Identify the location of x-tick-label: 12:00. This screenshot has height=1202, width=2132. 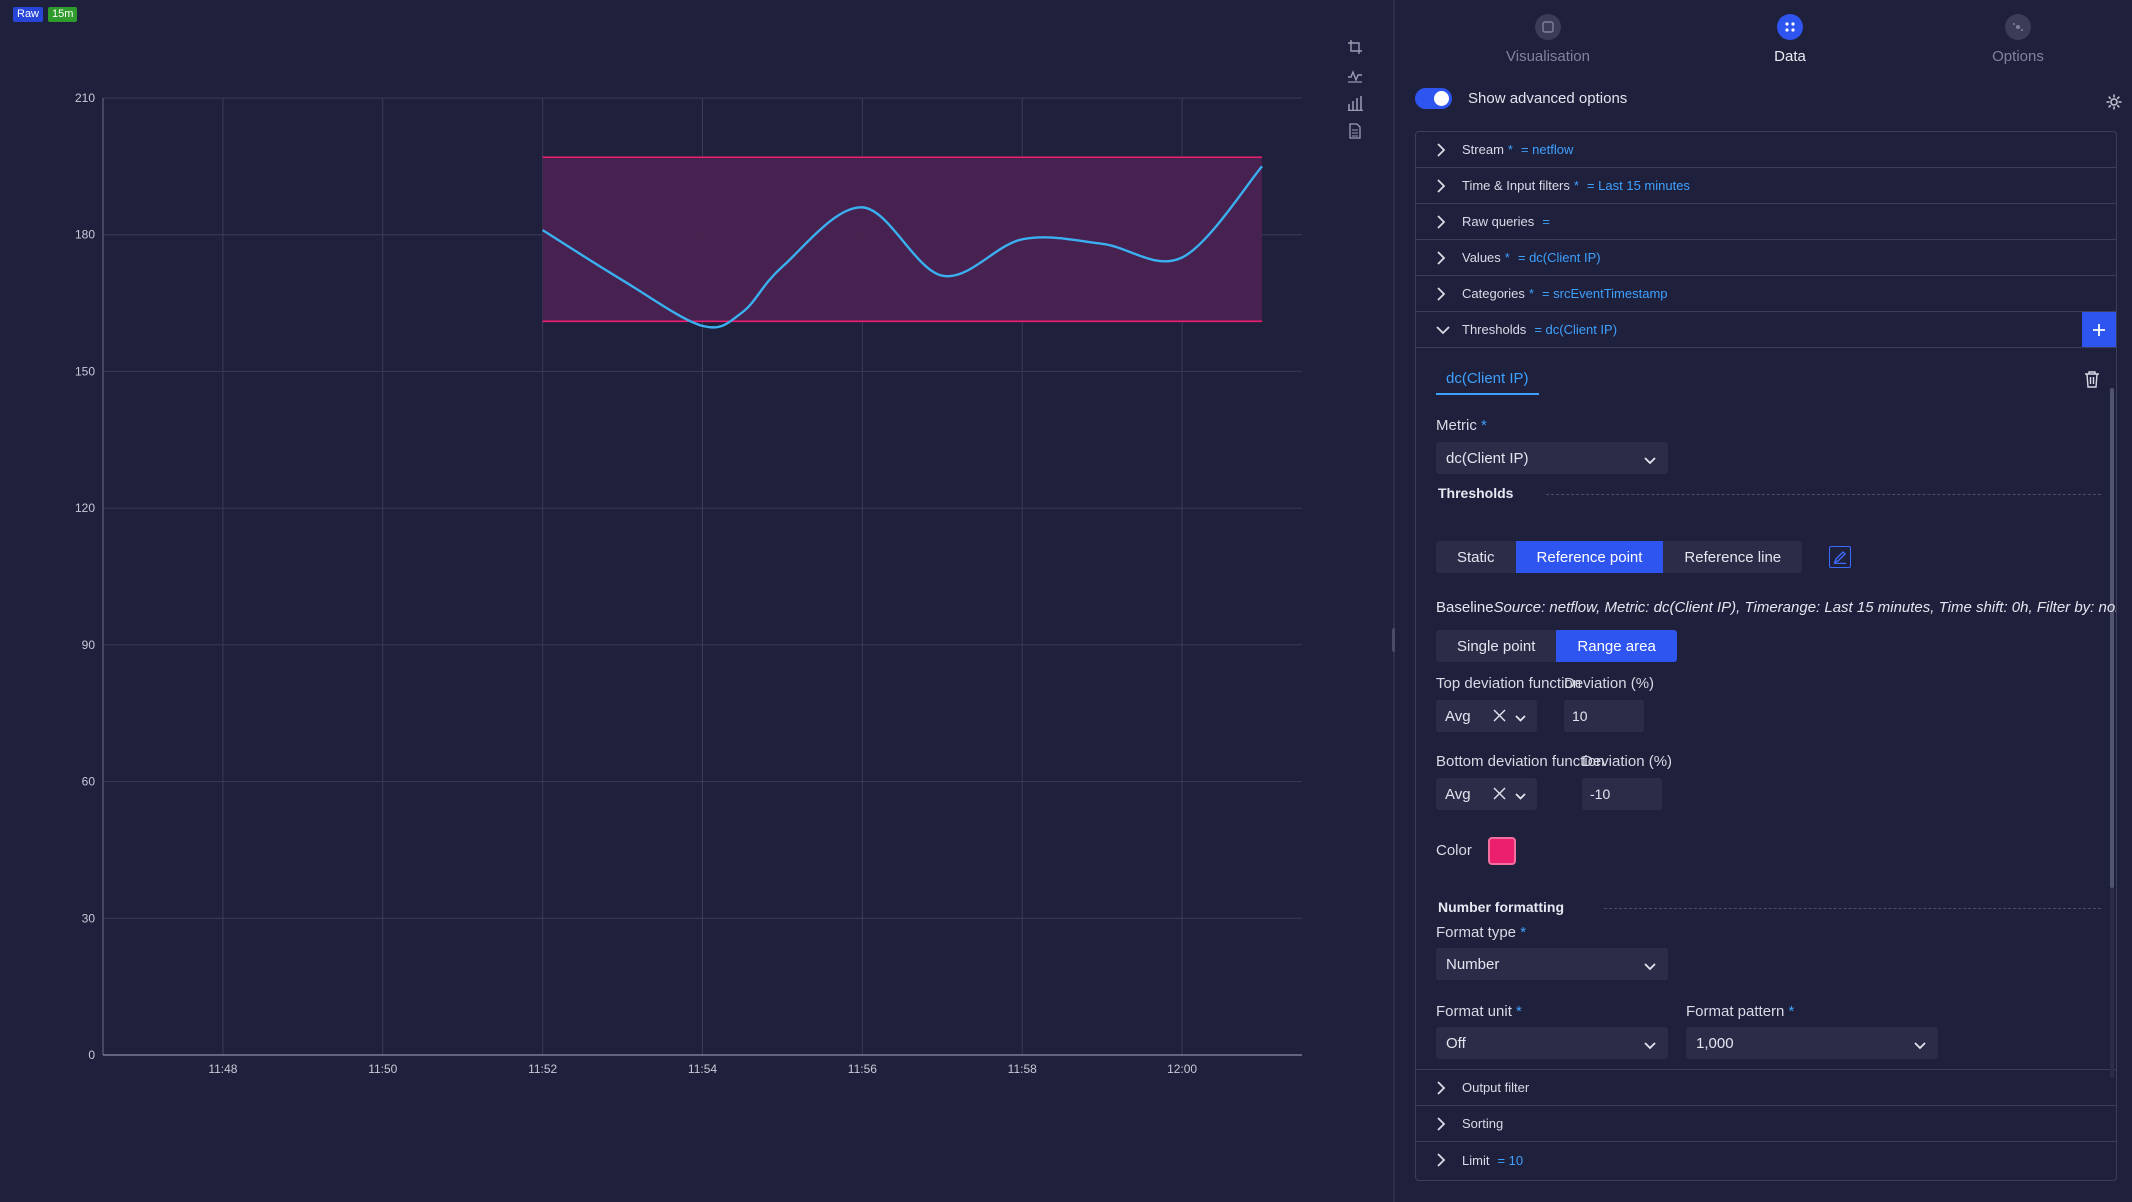
(1182, 1069).